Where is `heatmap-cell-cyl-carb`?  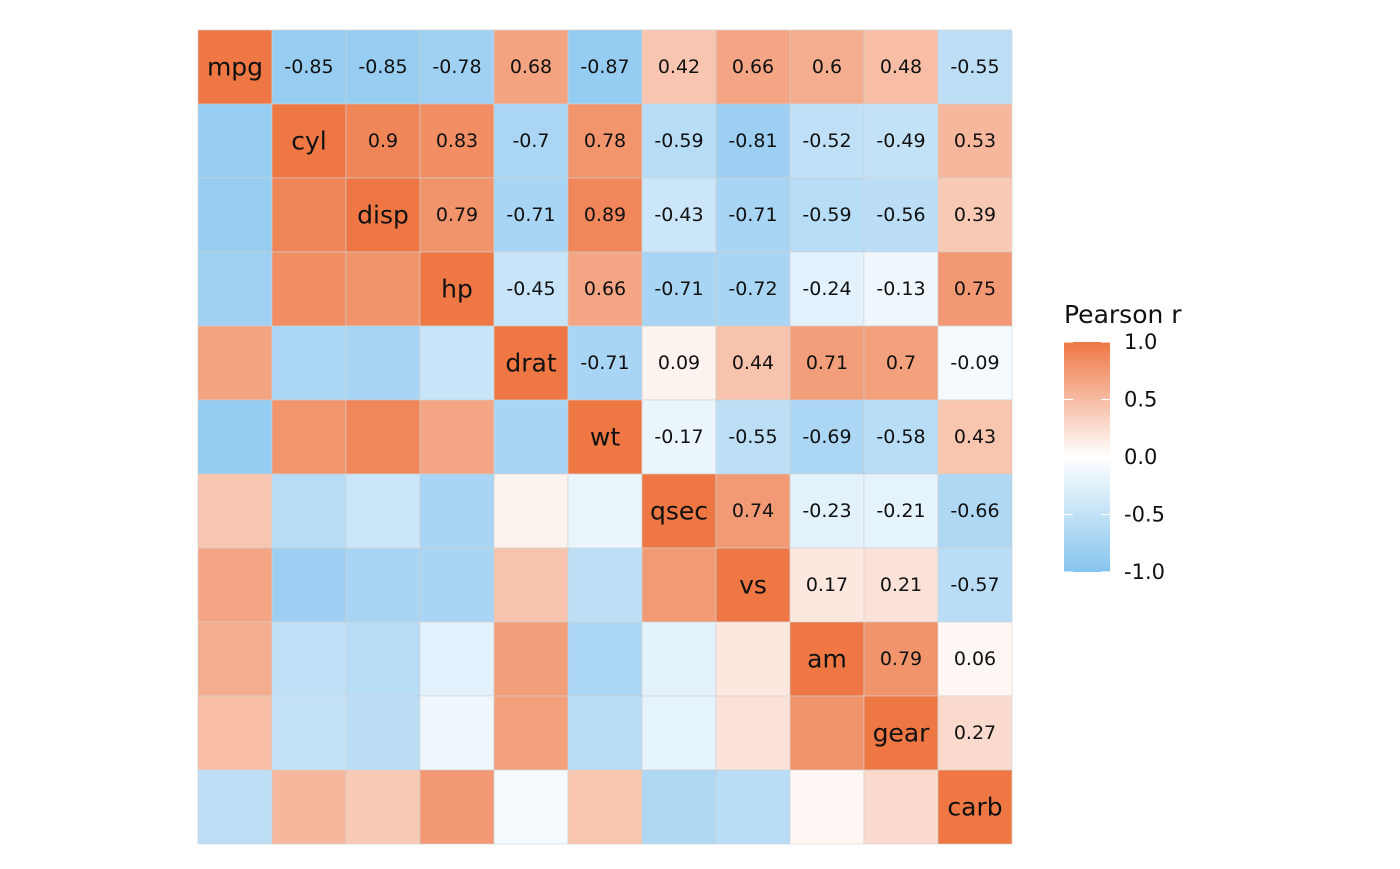
heatmap-cell-cyl-carb is located at coordinates (975, 141).